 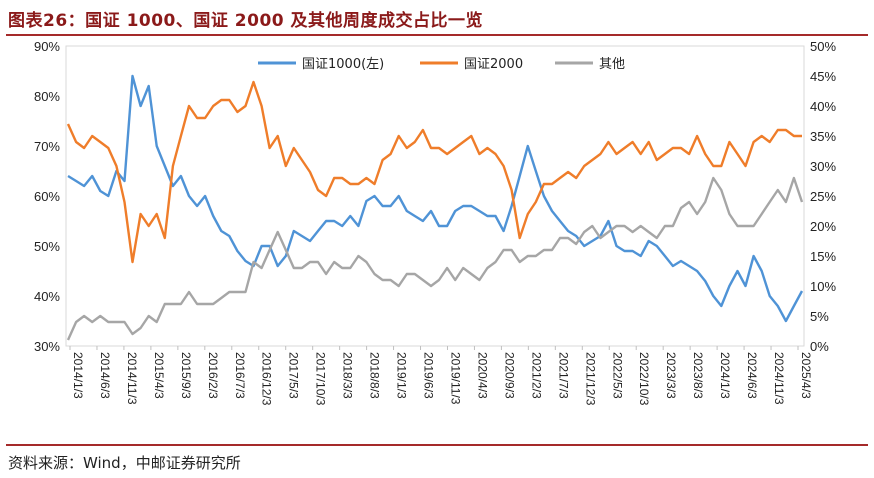 I want to click on left-tick-label: 30%, so click(x=47, y=346).